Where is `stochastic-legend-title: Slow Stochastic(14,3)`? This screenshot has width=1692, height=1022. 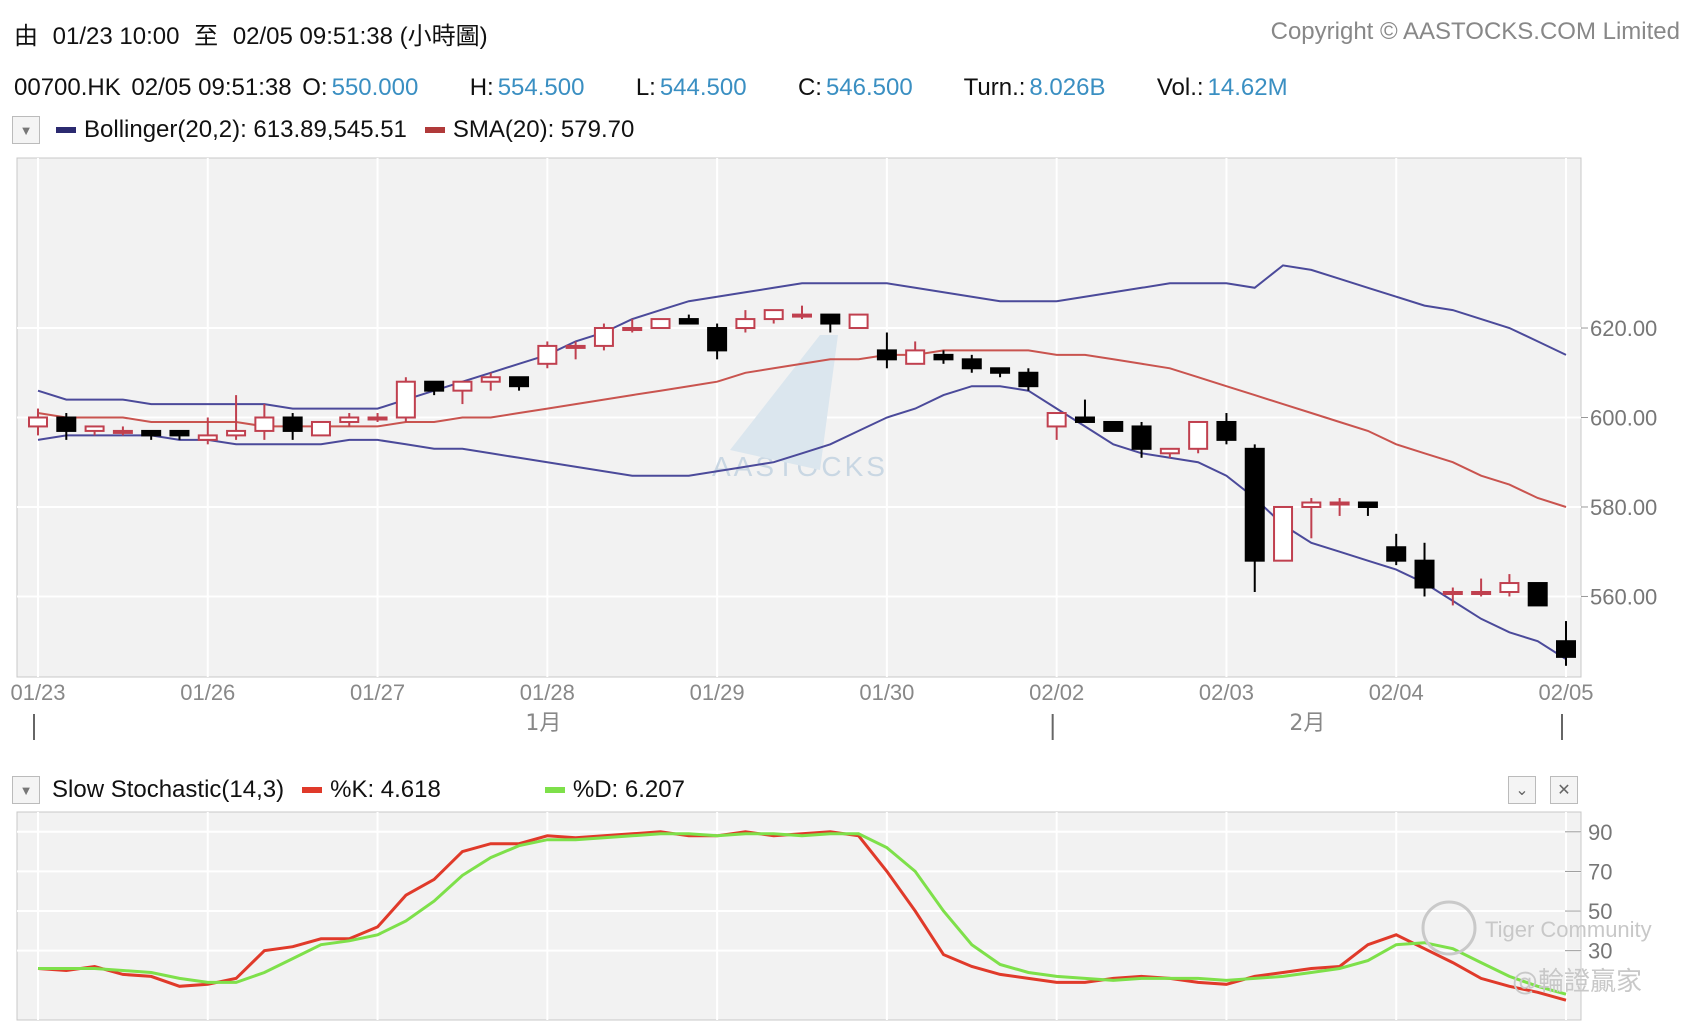 stochastic-legend-title: Slow Stochastic(14,3) is located at coordinates (168, 789).